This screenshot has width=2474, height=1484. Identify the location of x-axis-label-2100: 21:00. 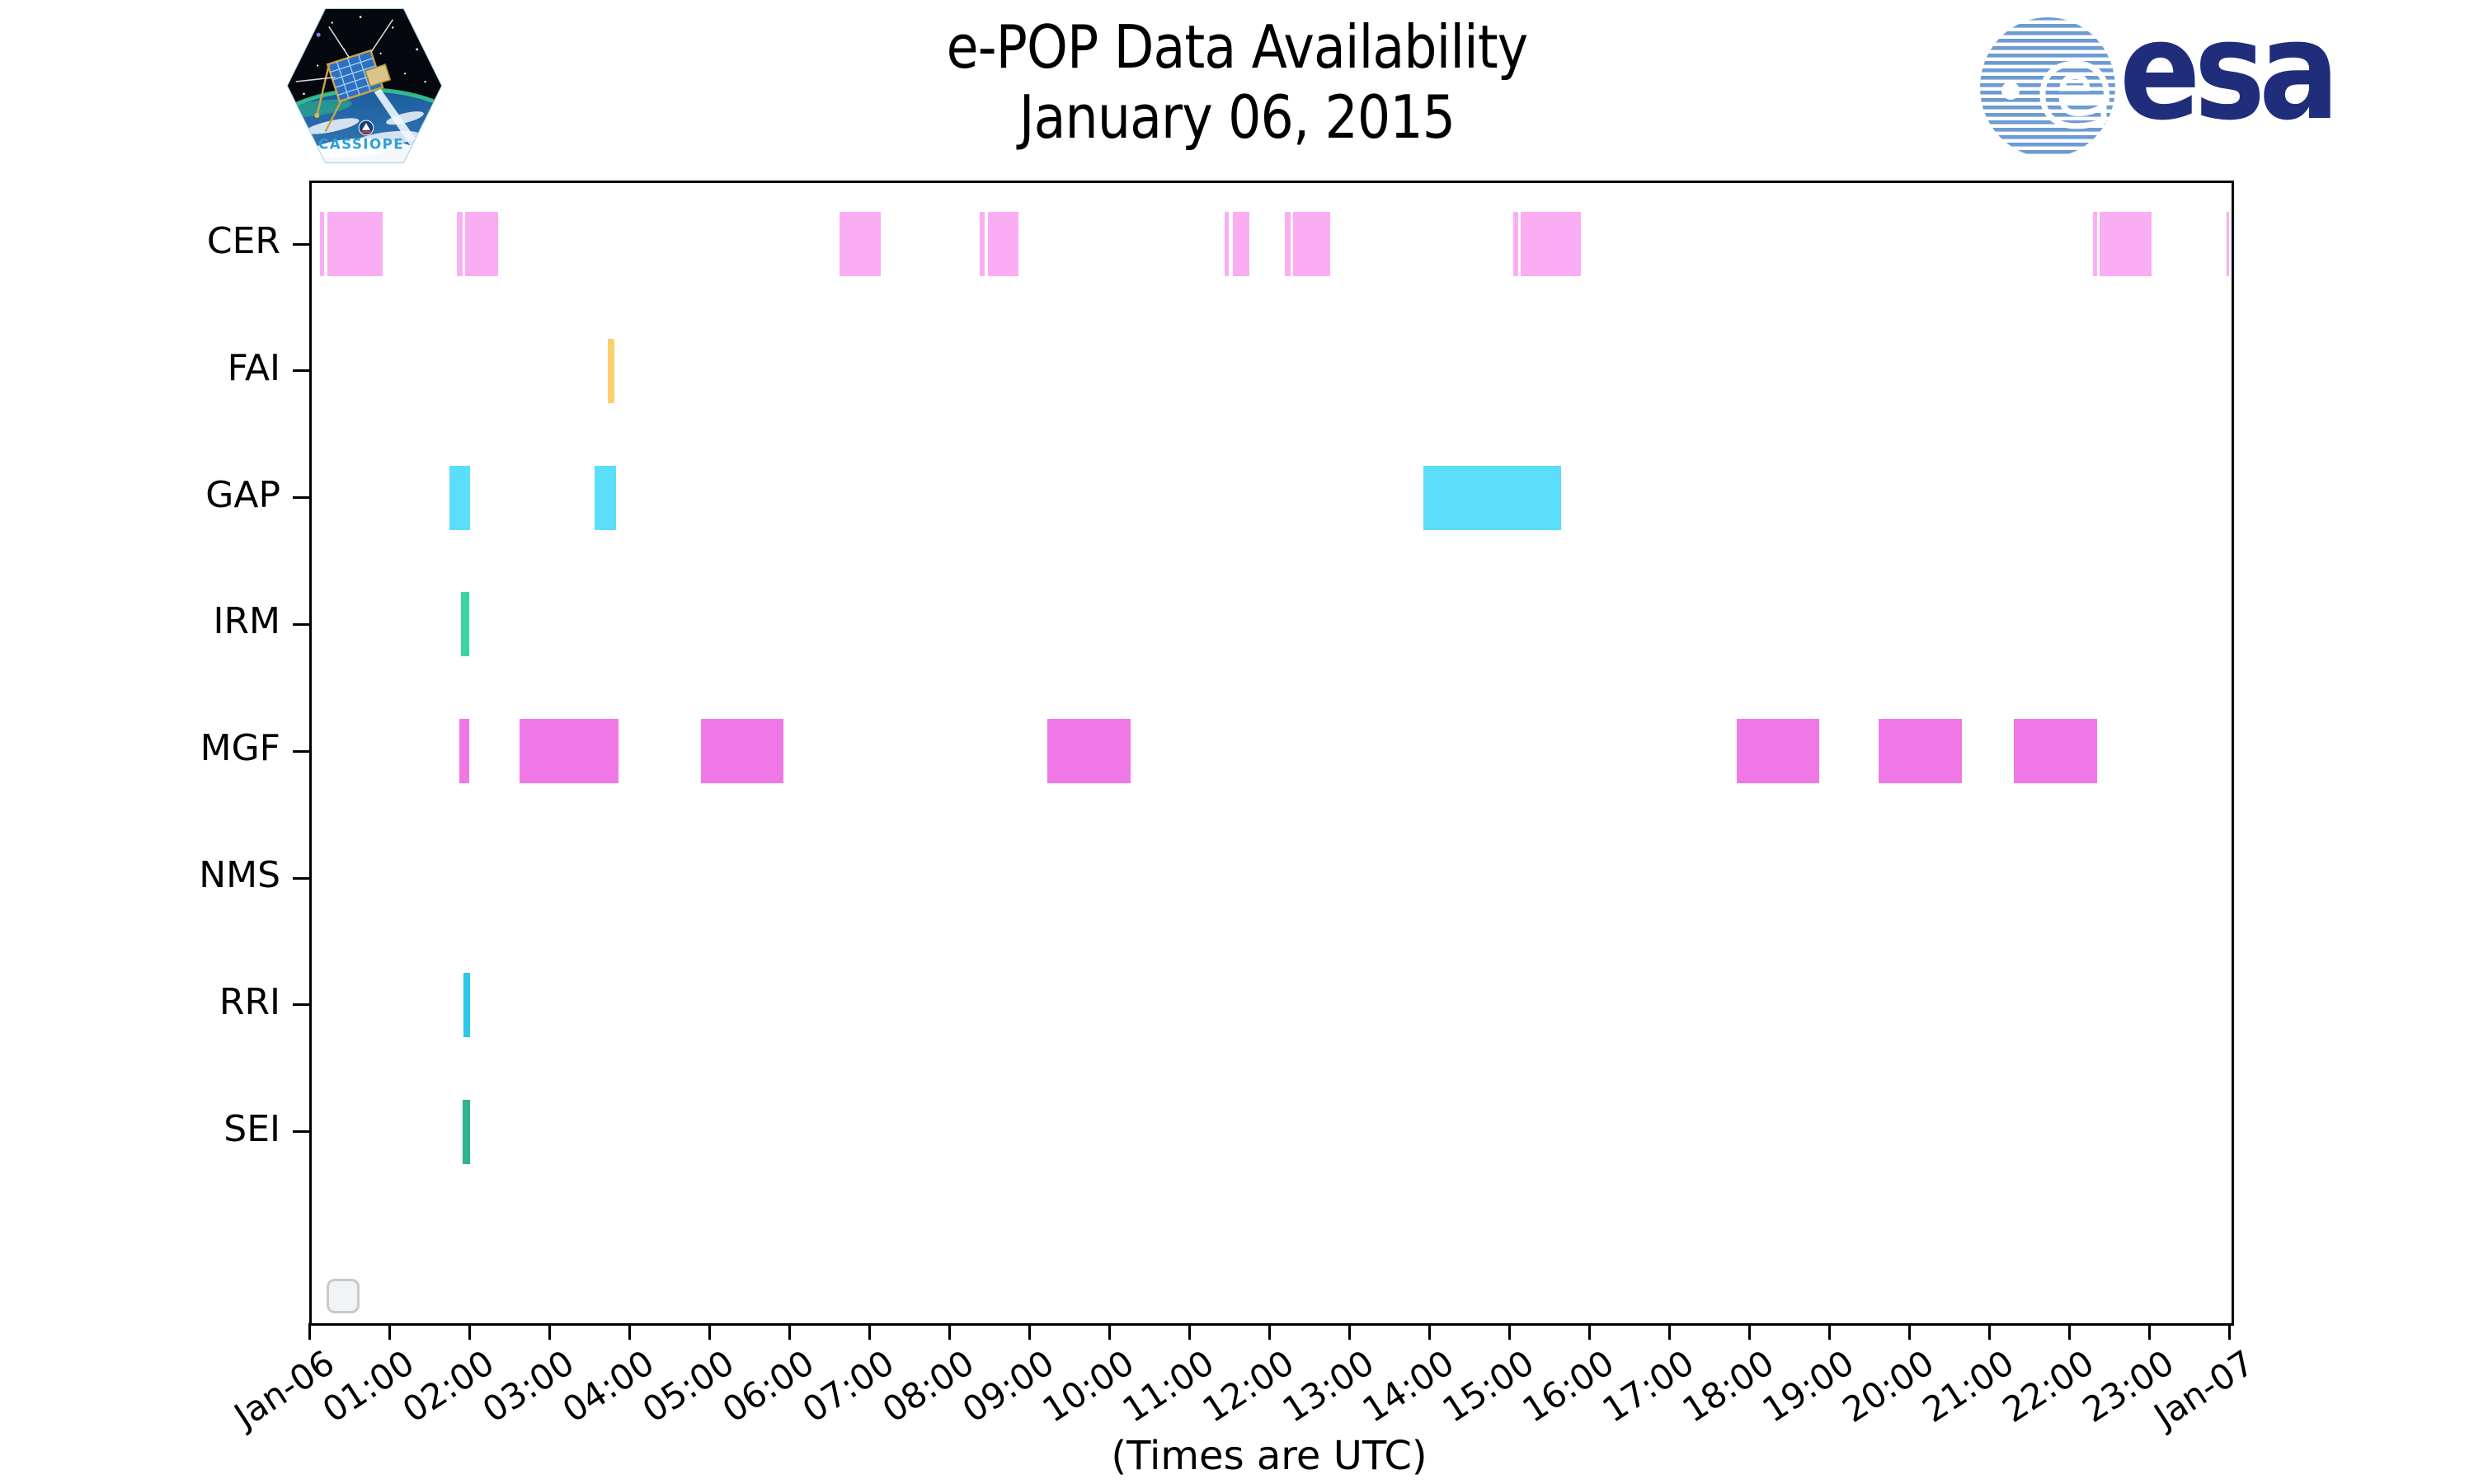
(1968, 1386).